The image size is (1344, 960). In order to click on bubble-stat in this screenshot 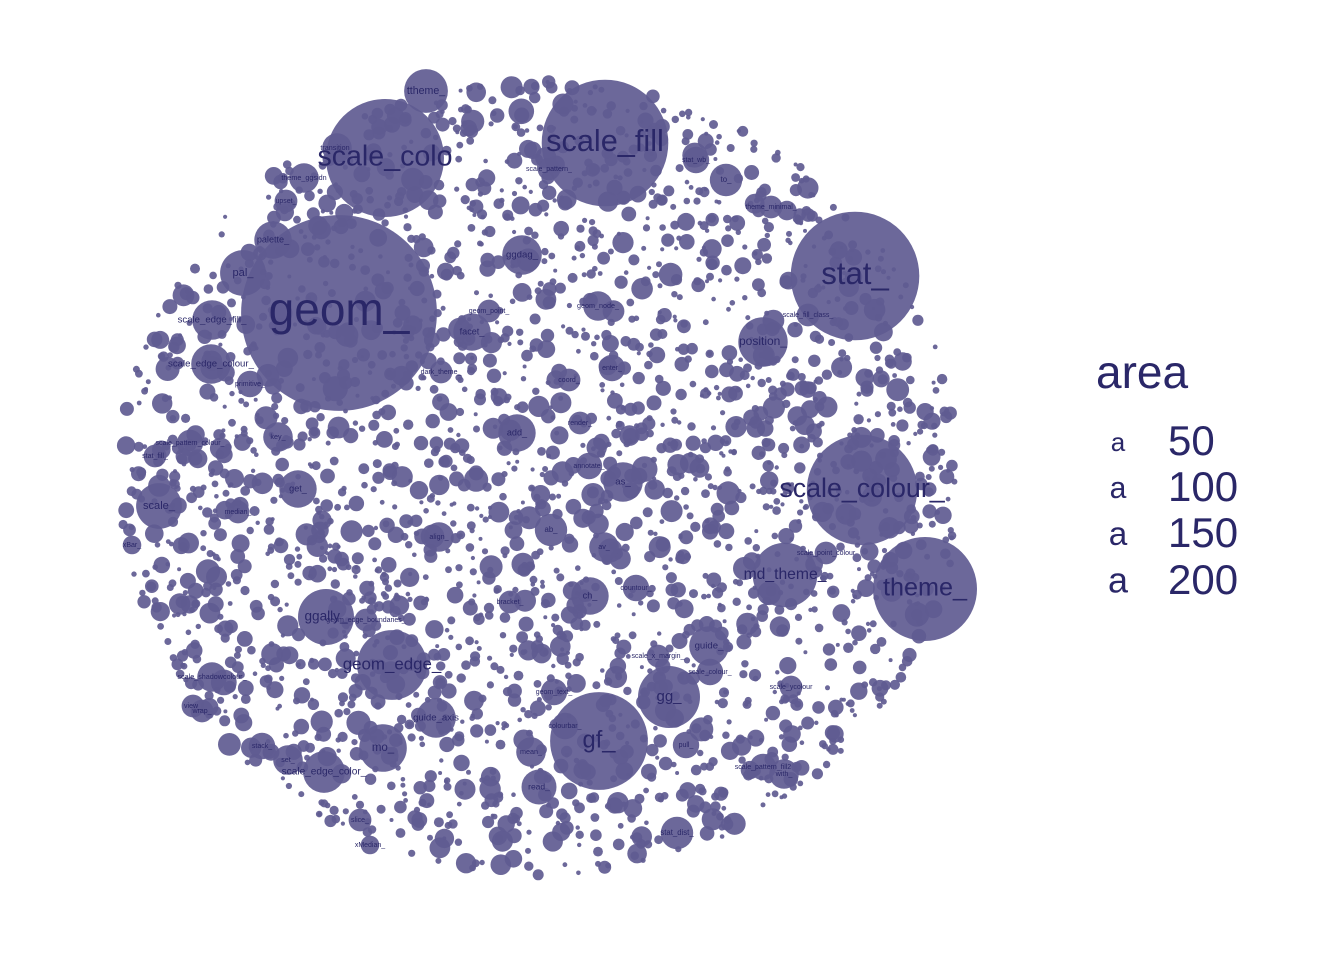, I will do `click(855, 276)`.